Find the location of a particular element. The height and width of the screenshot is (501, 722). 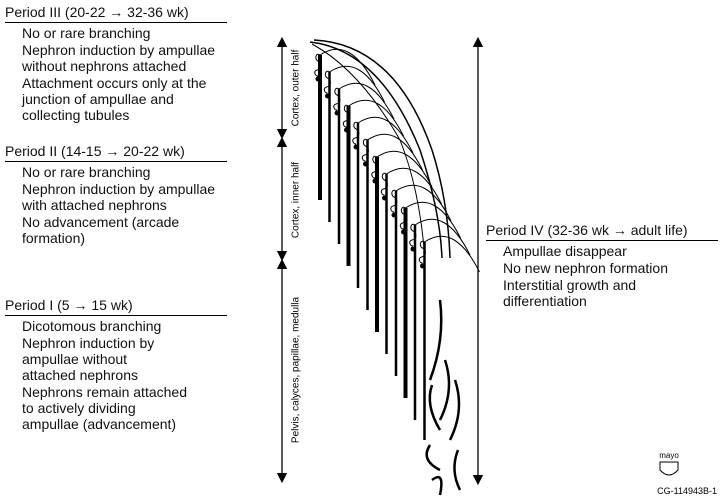

logo-shield is located at coordinates (669, 468).